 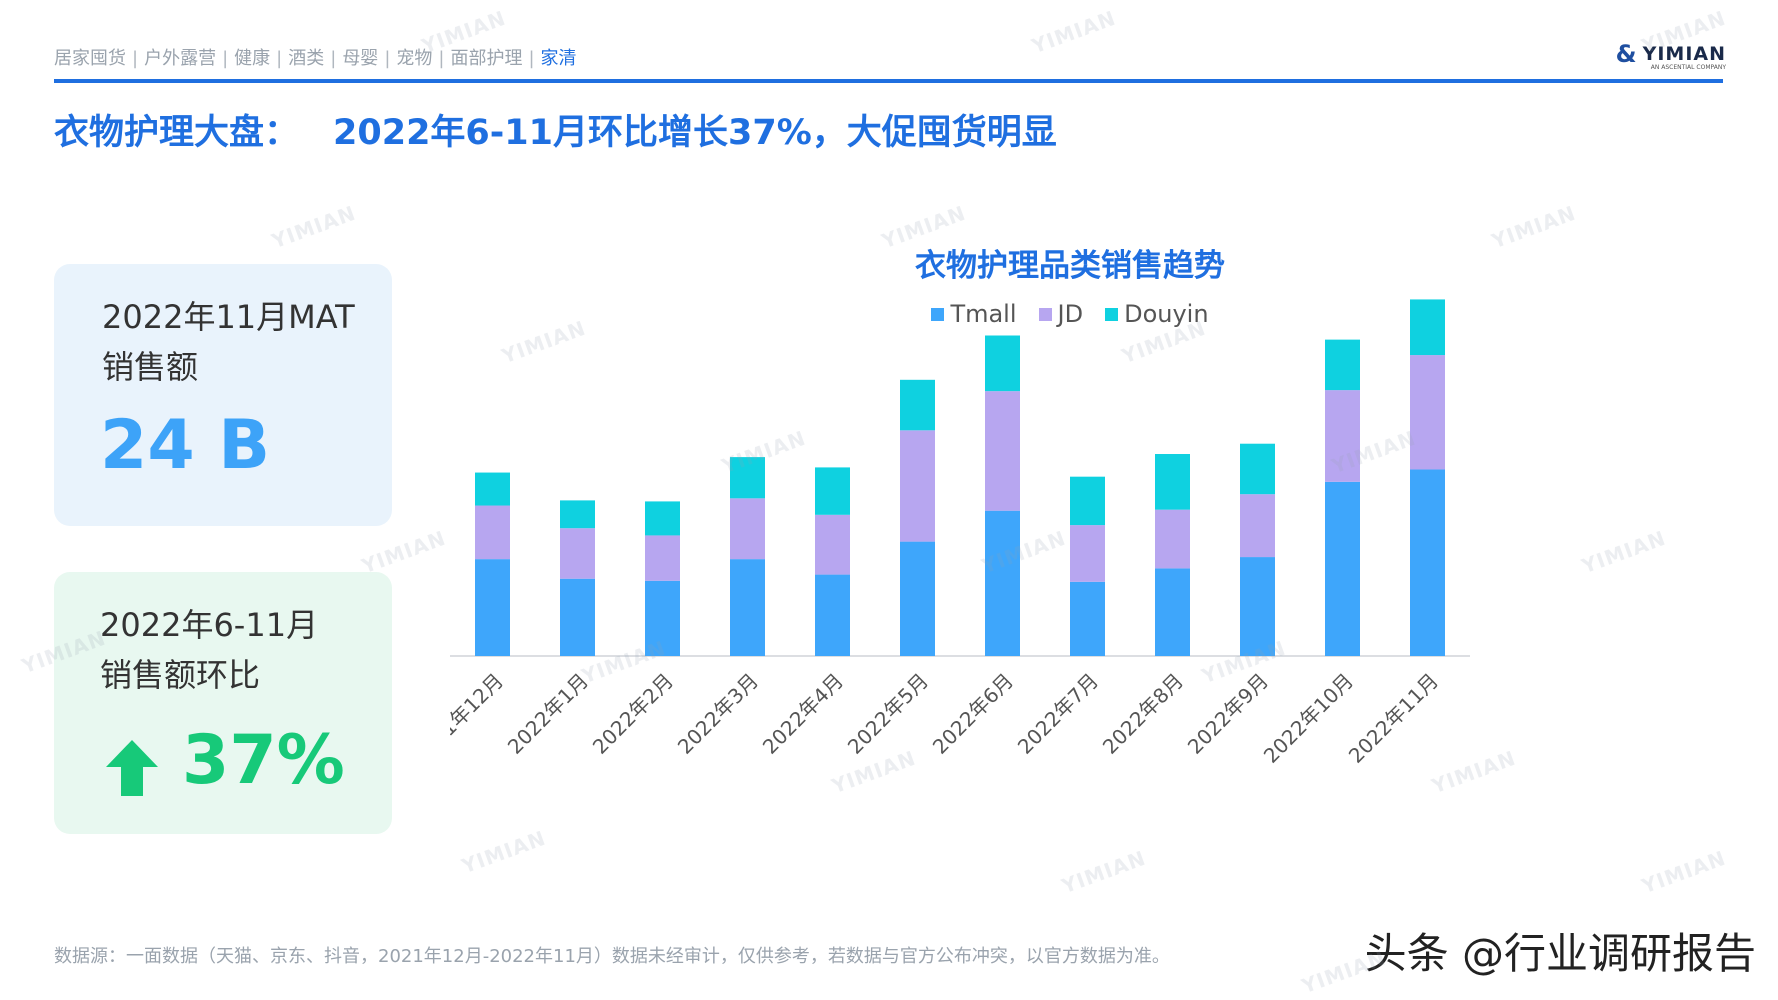 What do you see at coordinates (803, 714) in the screenshot?
I see `x-tick-label: 2022年4月` at bounding box center [803, 714].